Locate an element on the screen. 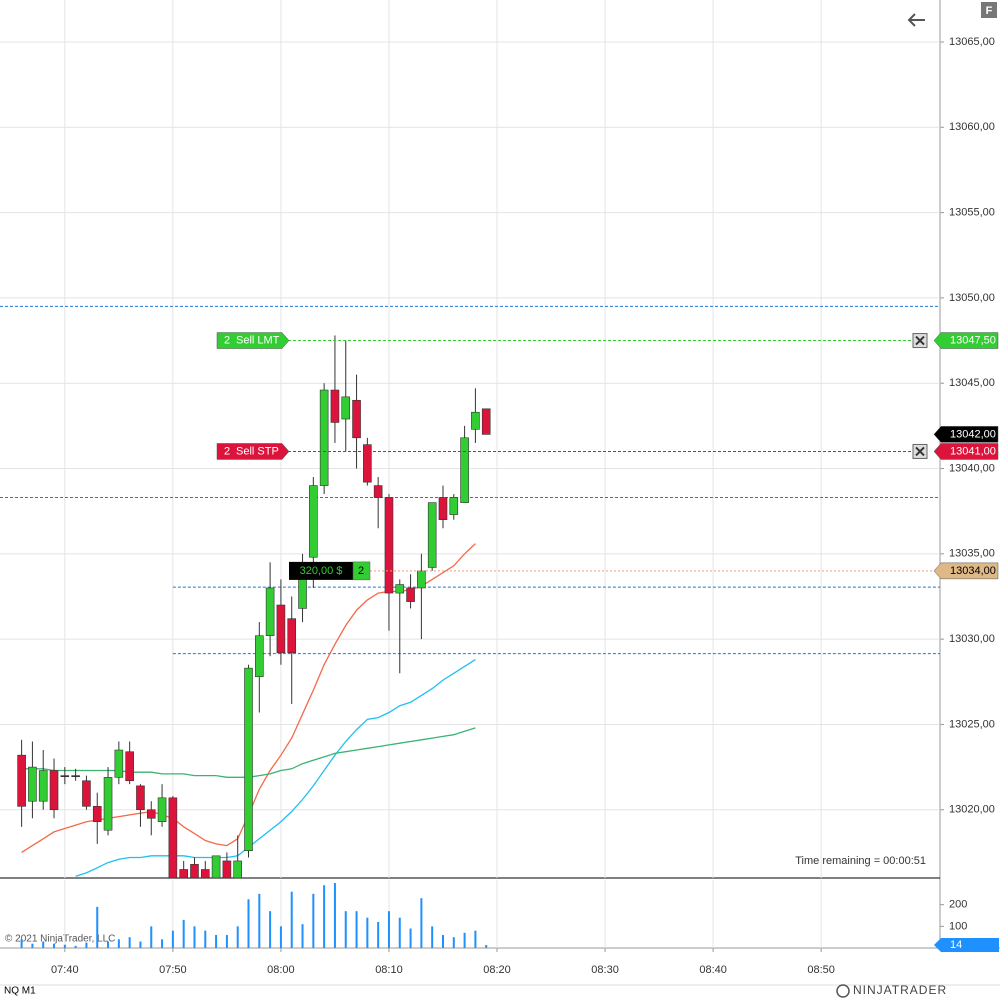 This screenshot has height=1000, width=1000. position-qty: 2 is located at coordinates (361, 571).